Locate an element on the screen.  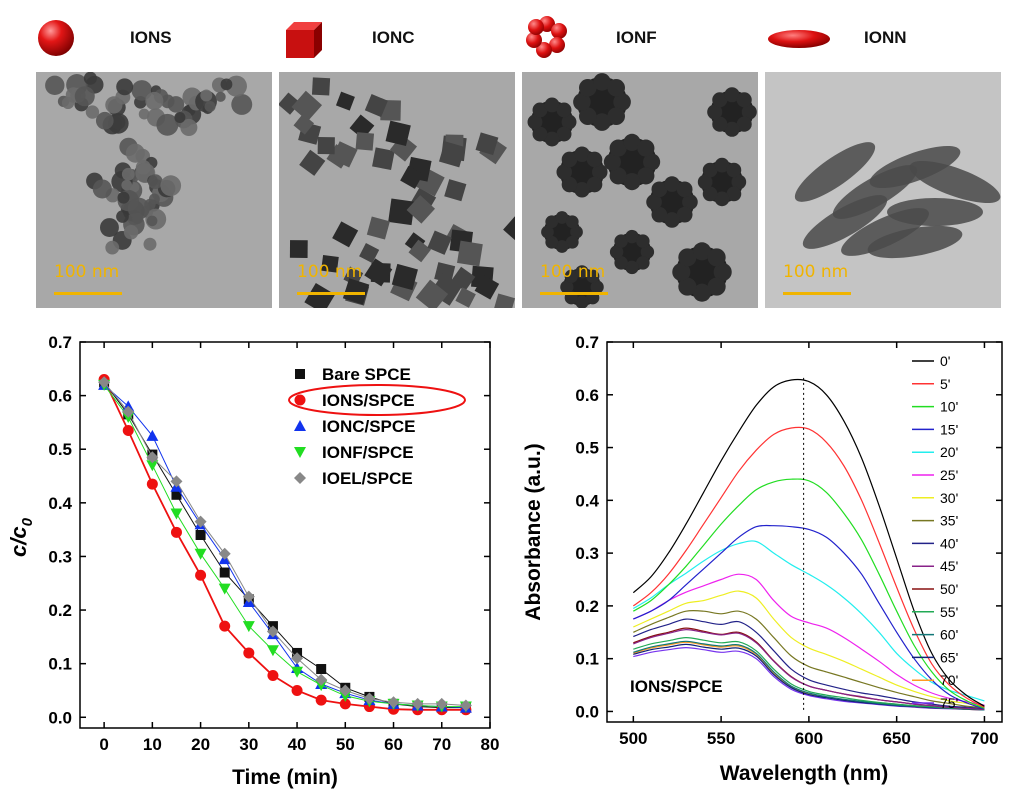
fit-curve is located at coordinates (284, 546).